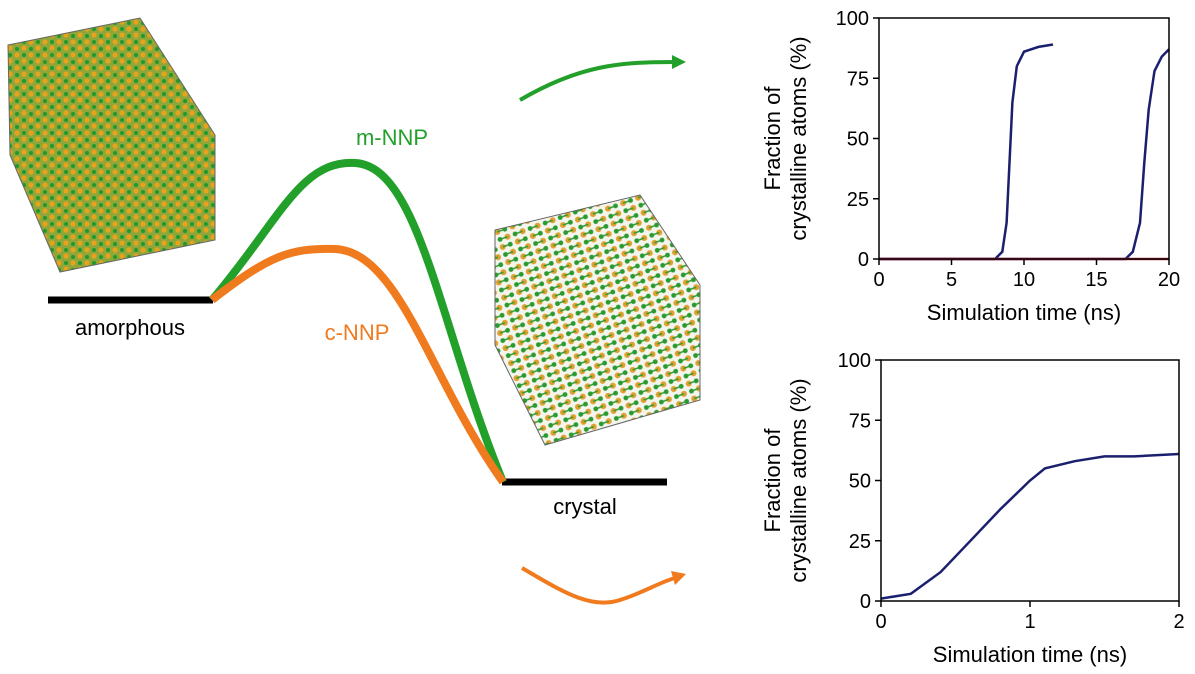 The image size is (1195, 674). What do you see at coordinates (679, 62) in the screenshot?
I see `green-arrowhead` at bounding box center [679, 62].